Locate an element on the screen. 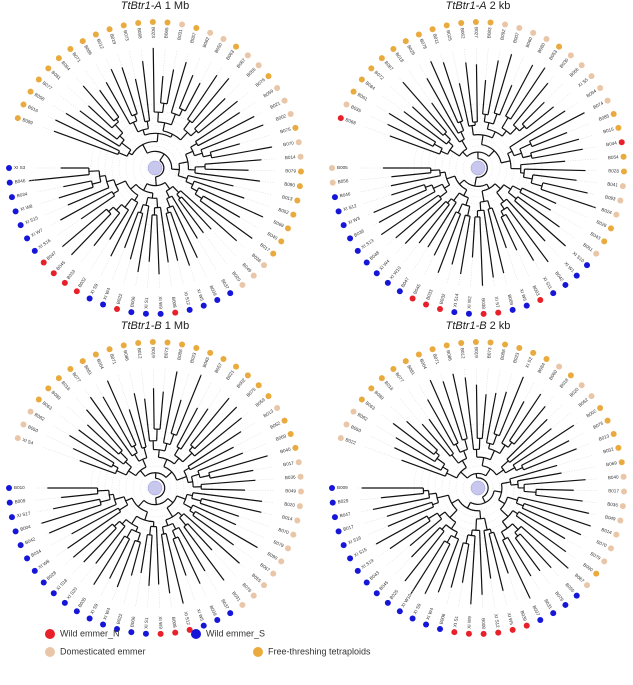  guide-ring is located at coordinates (155, 488).